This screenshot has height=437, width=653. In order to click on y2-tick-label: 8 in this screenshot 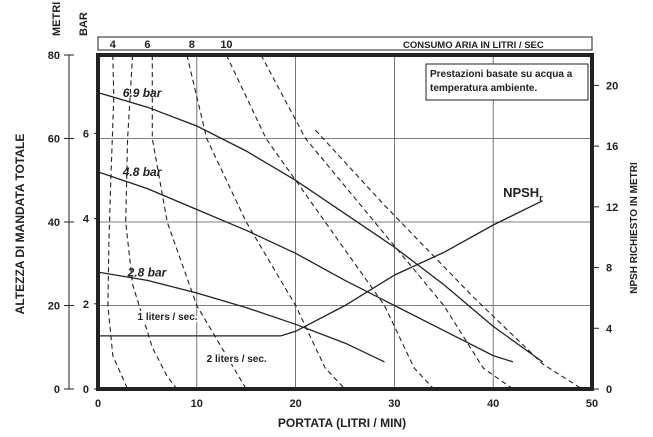, I will do `click(609, 269)`.